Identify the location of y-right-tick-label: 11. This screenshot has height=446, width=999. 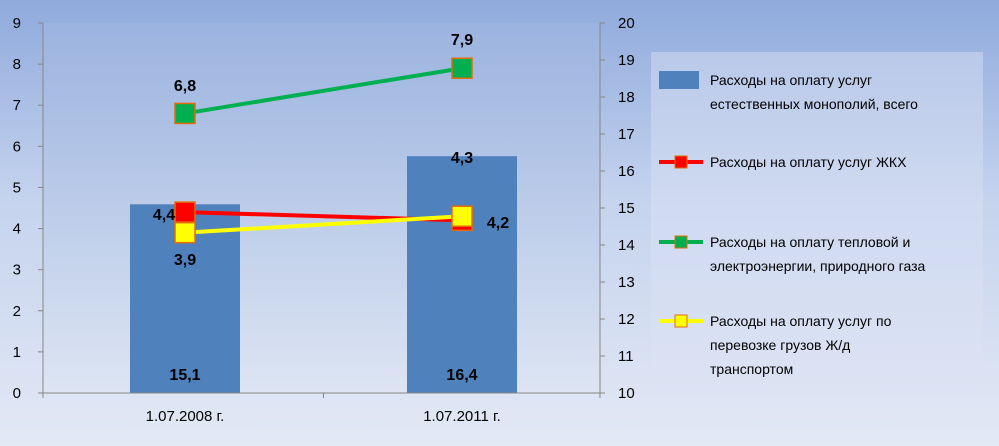
(626, 356).